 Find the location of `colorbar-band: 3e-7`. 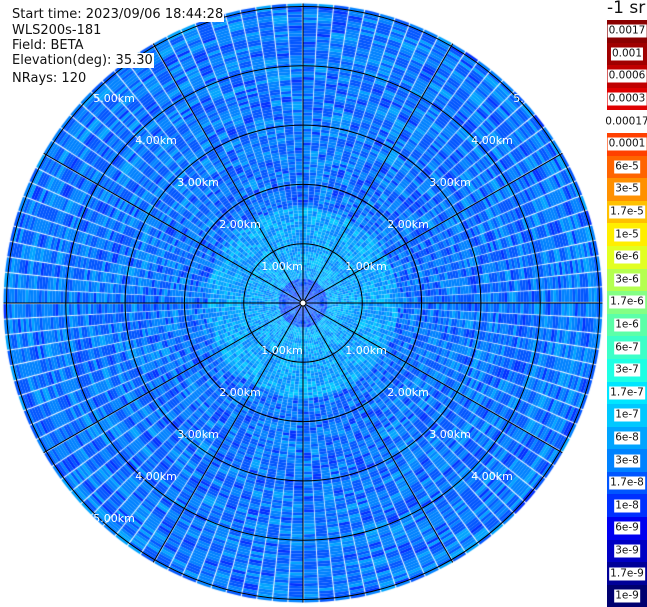

colorbar-band: 3e-7 is located at coordinates (627, 370).